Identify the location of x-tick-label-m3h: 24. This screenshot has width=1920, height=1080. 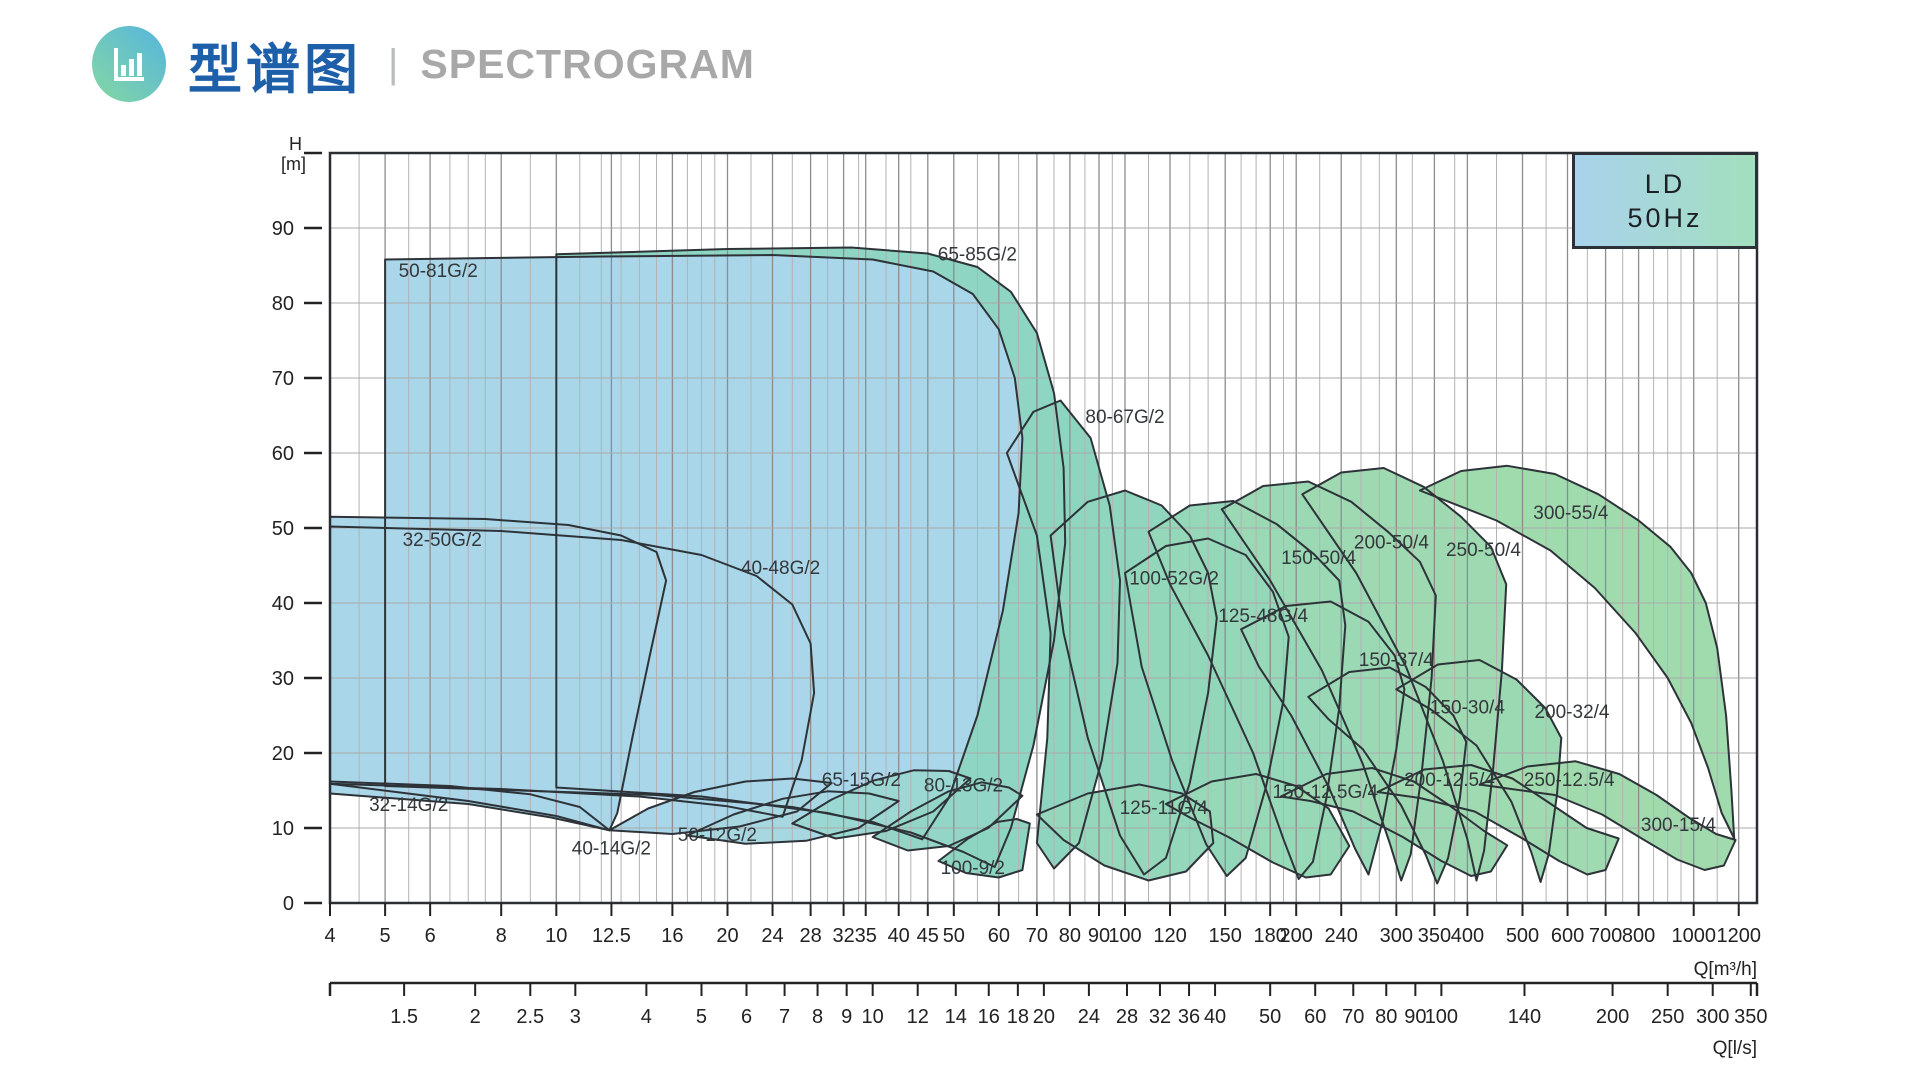
(772, 936).